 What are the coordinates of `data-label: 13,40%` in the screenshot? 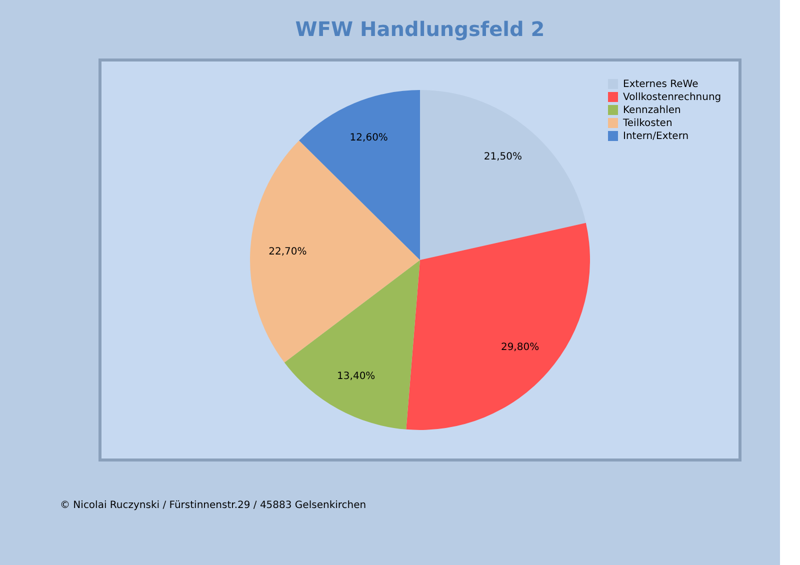 It's located at (356, 376).